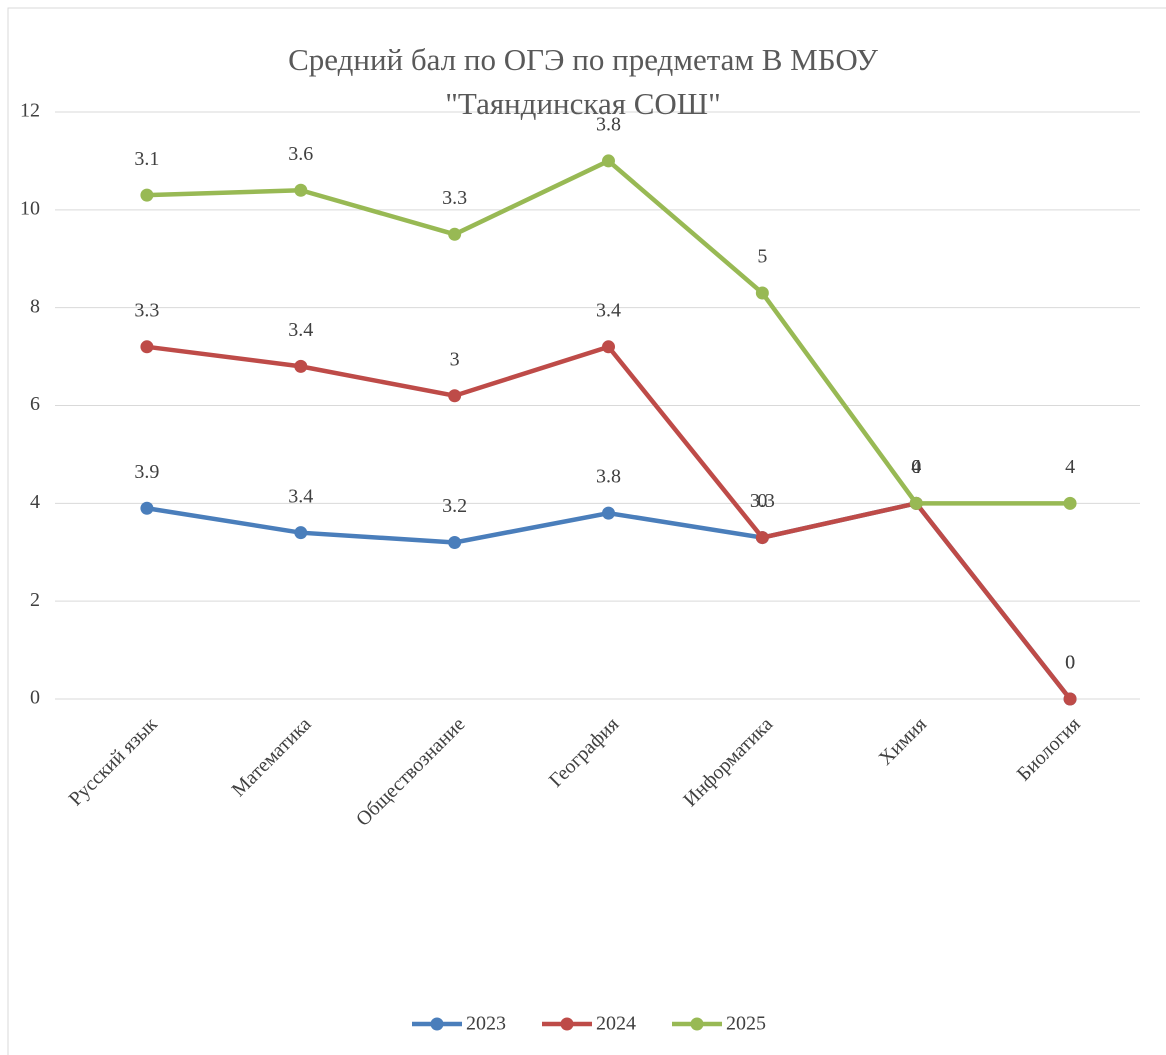 This screenshot has width=1166, height=1055. Describe the element at coordinates (746, 1024) in the screenshot. I see `legend-label: 2025` at that location.